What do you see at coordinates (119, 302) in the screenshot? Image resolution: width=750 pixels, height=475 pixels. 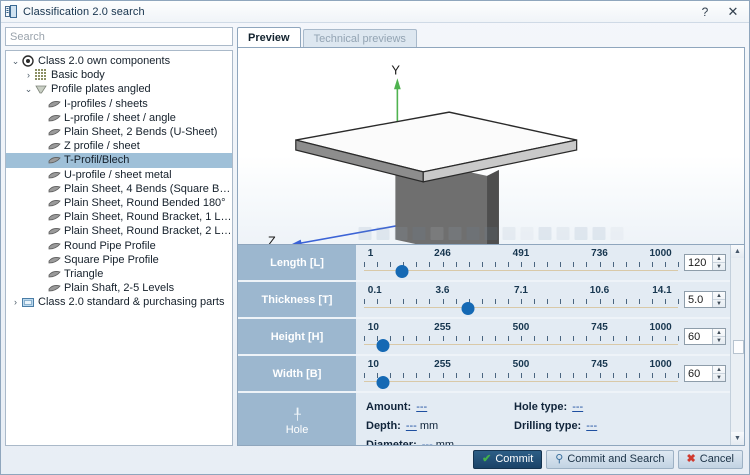 I see `tree-item: › Class 2.0 standard & purchasing parts` at bounding box center [119, 302].